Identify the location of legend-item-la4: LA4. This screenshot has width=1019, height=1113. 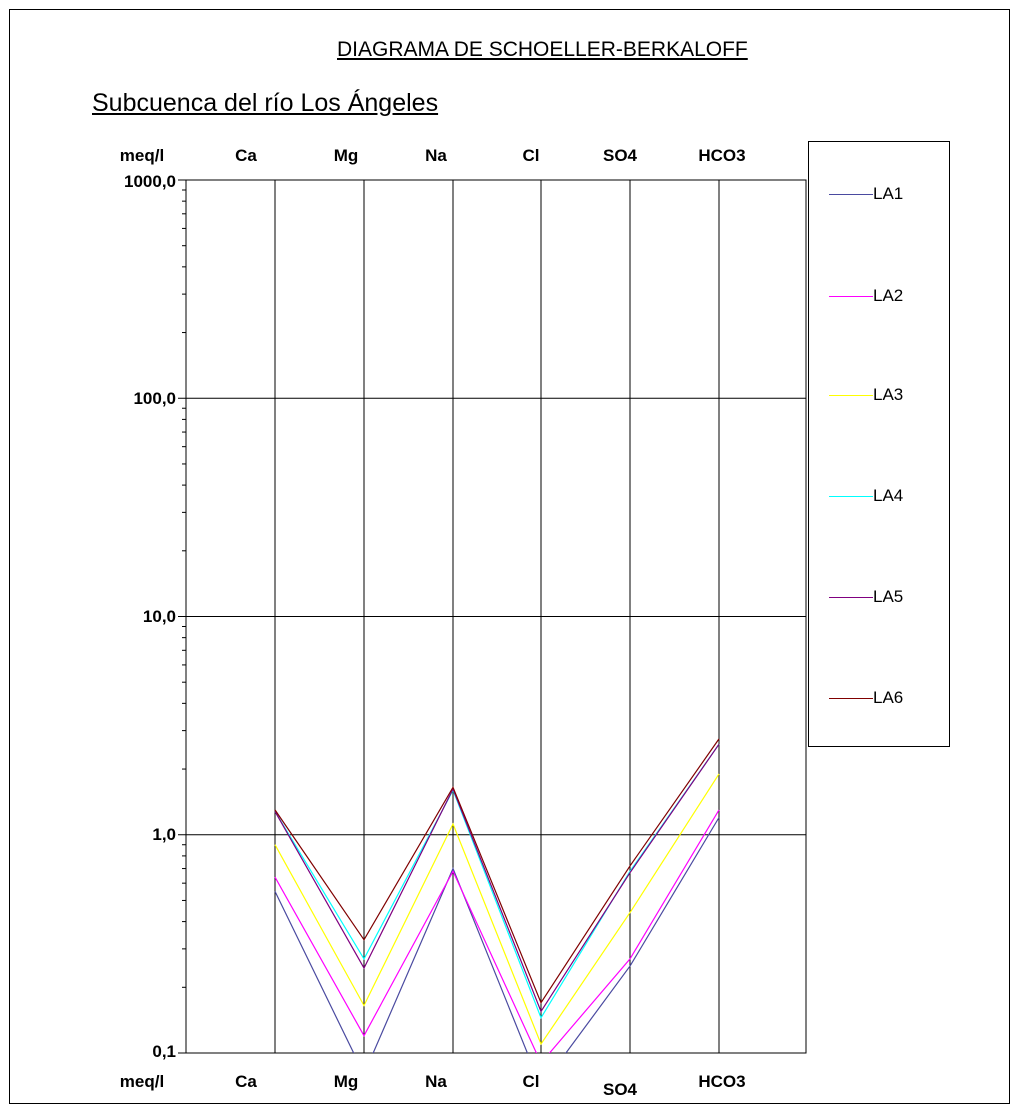
(866, 496).